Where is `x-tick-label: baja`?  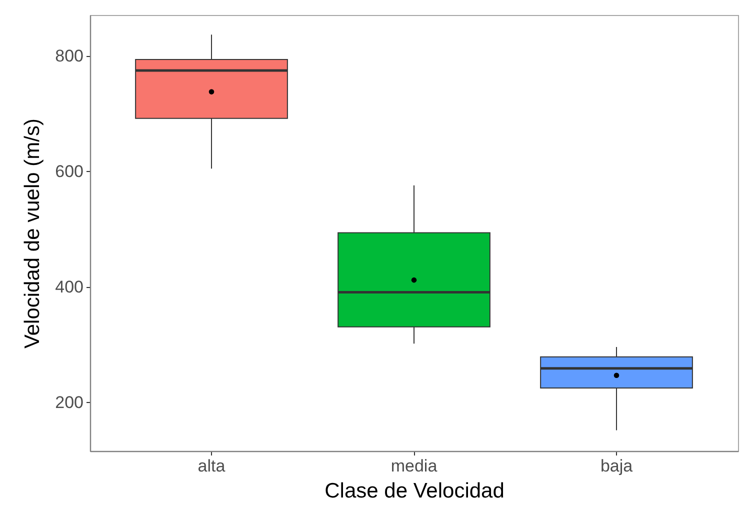 x-tick-label: baja is located at coordinates (617, 466).